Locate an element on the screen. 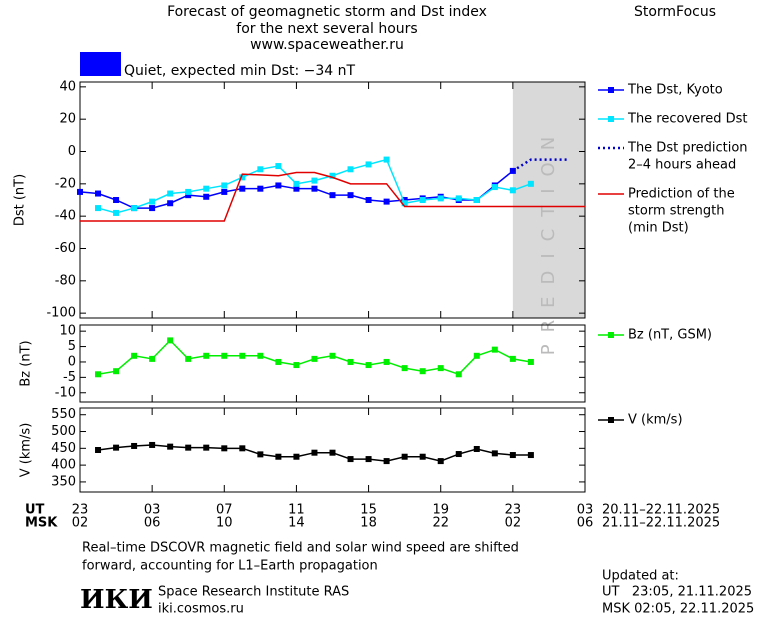  y-tick-label: -10 is located at coordinates (65, 392).